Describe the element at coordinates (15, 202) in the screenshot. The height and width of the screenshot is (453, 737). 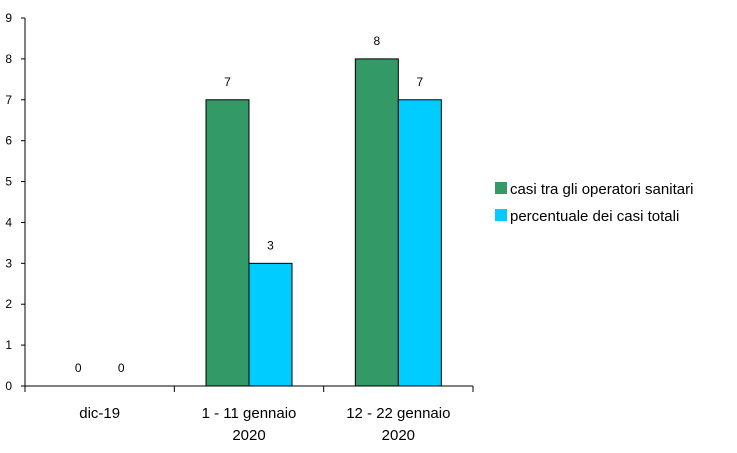
I see `y-axis-ticks: 0 1 2 3 4 5 6 7 8 9` at that location.